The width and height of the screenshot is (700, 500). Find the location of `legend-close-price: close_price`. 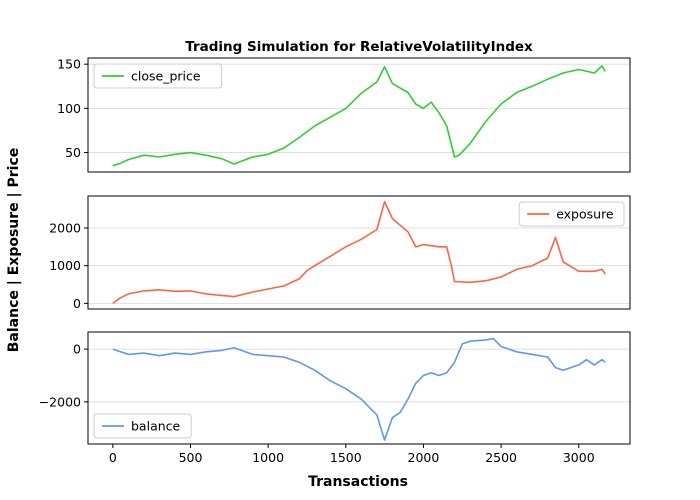

legend-close-price: close_price is located at coordinates (158, 76).